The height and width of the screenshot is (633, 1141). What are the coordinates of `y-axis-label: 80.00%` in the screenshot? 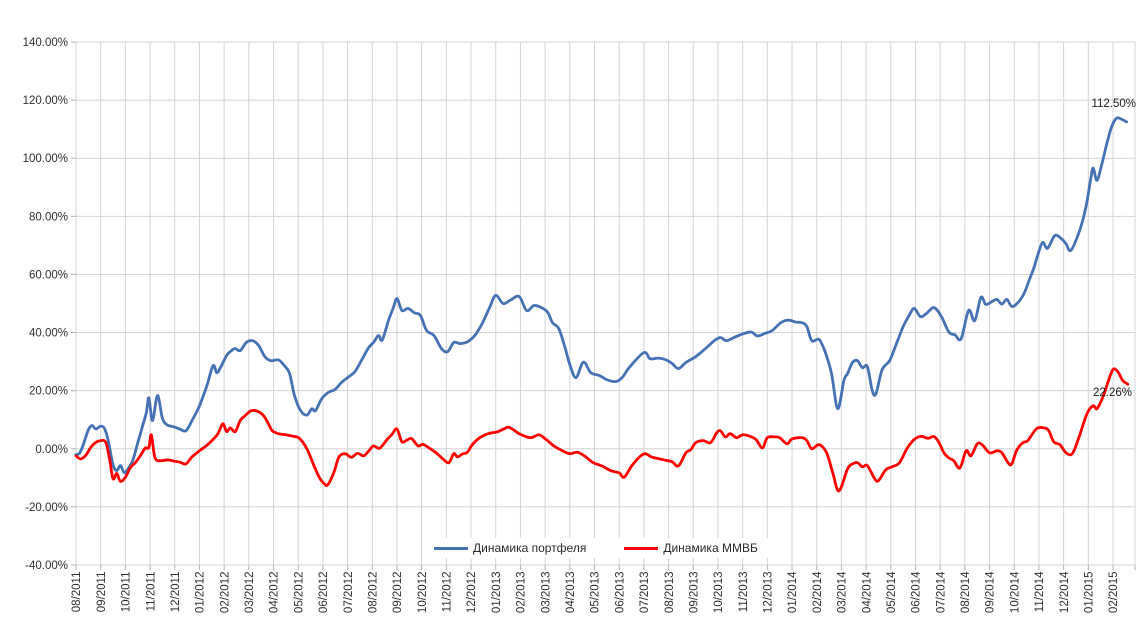 It's located at (48, 217).